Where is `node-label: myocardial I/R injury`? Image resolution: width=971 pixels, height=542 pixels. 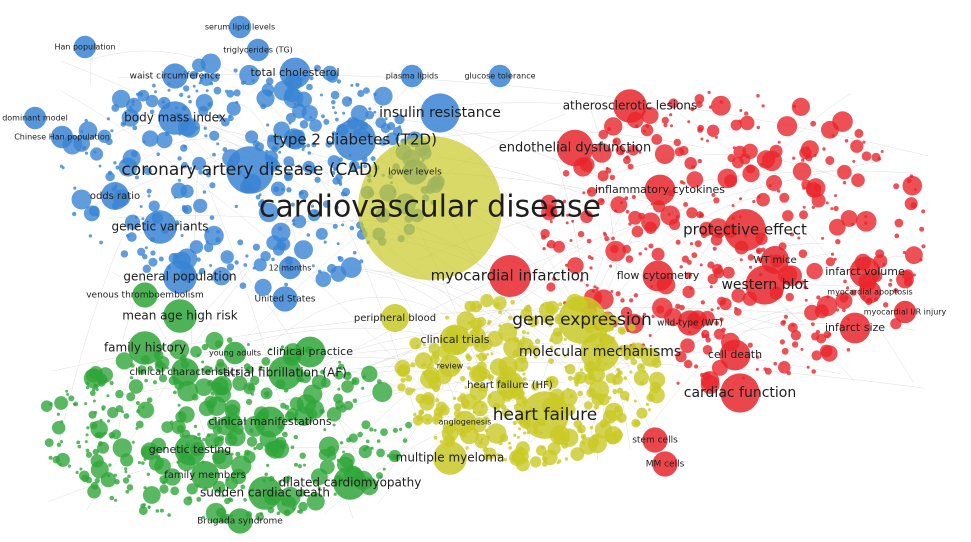
node-label: myocardial I/R injury is located at coordinates (905, 312).